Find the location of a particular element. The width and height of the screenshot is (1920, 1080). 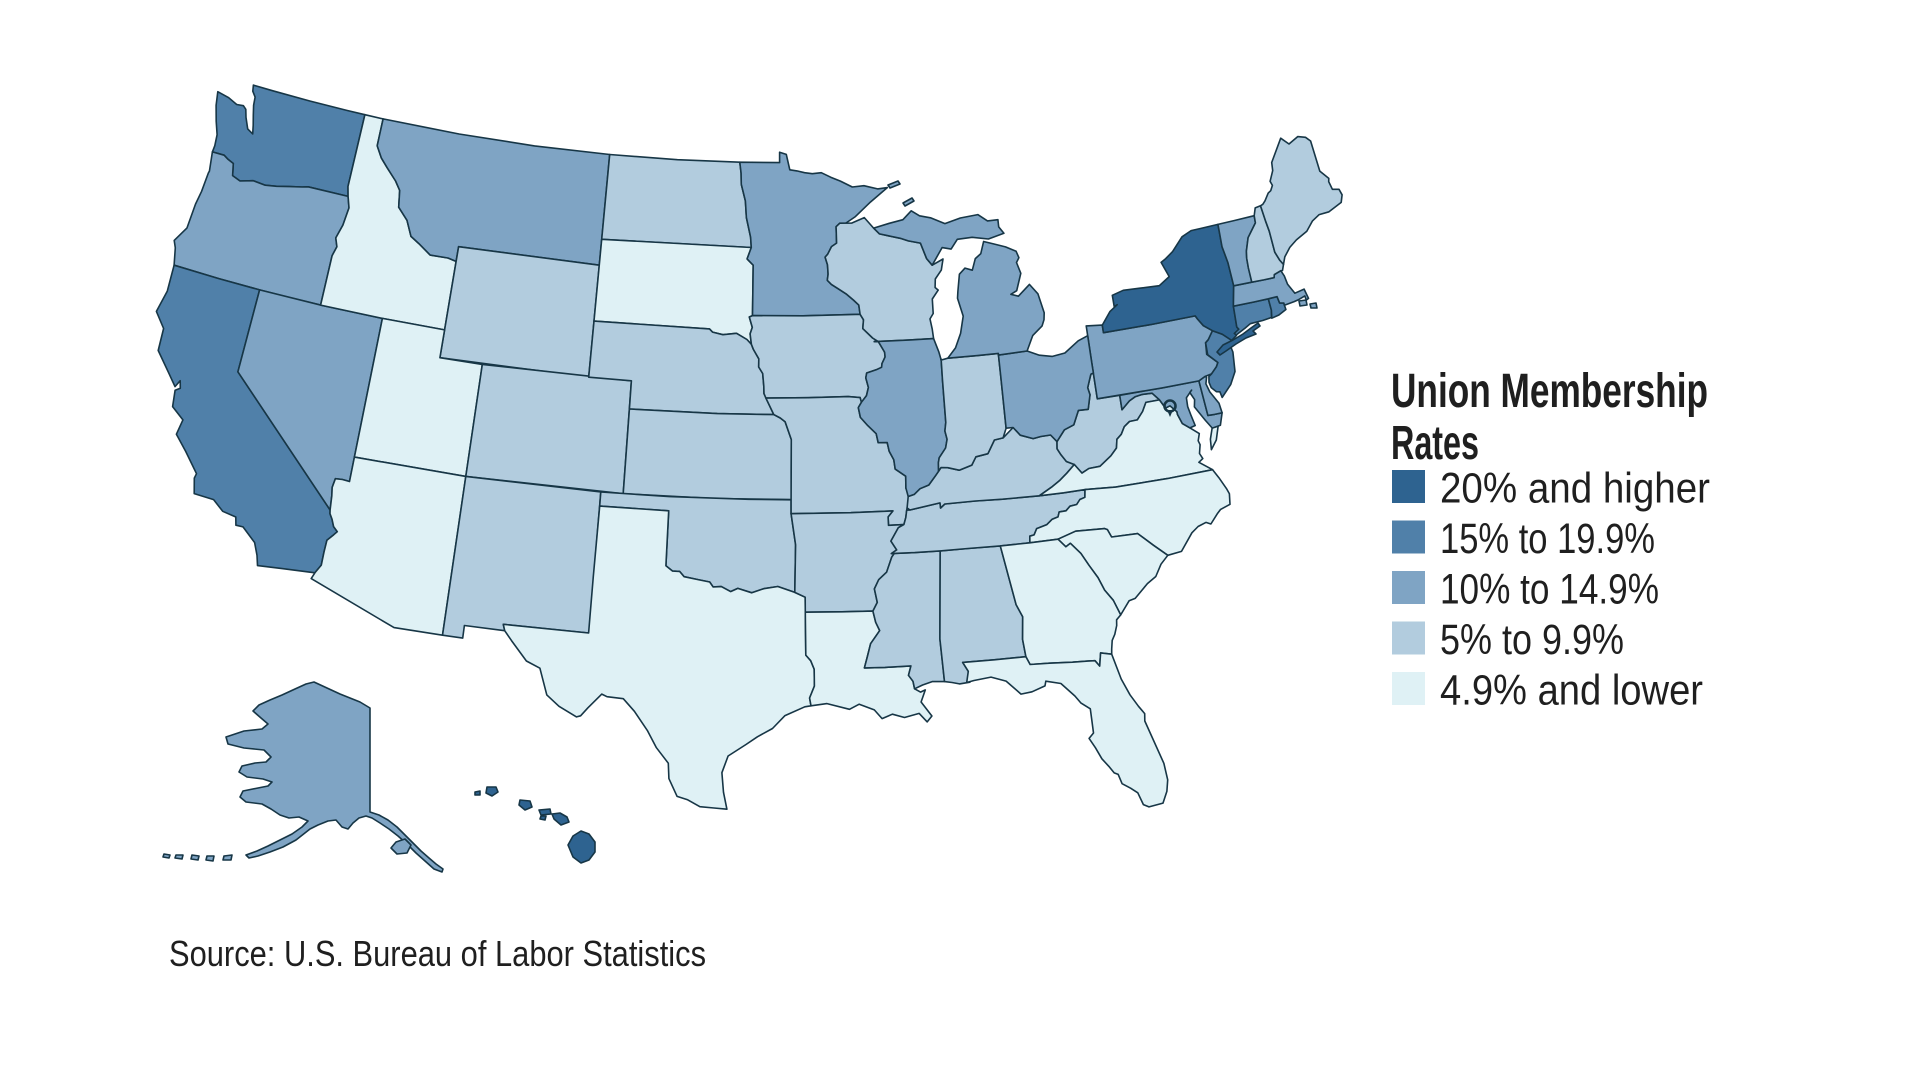

svg-text: 20% and higher is located at coordinates (1575, 489).